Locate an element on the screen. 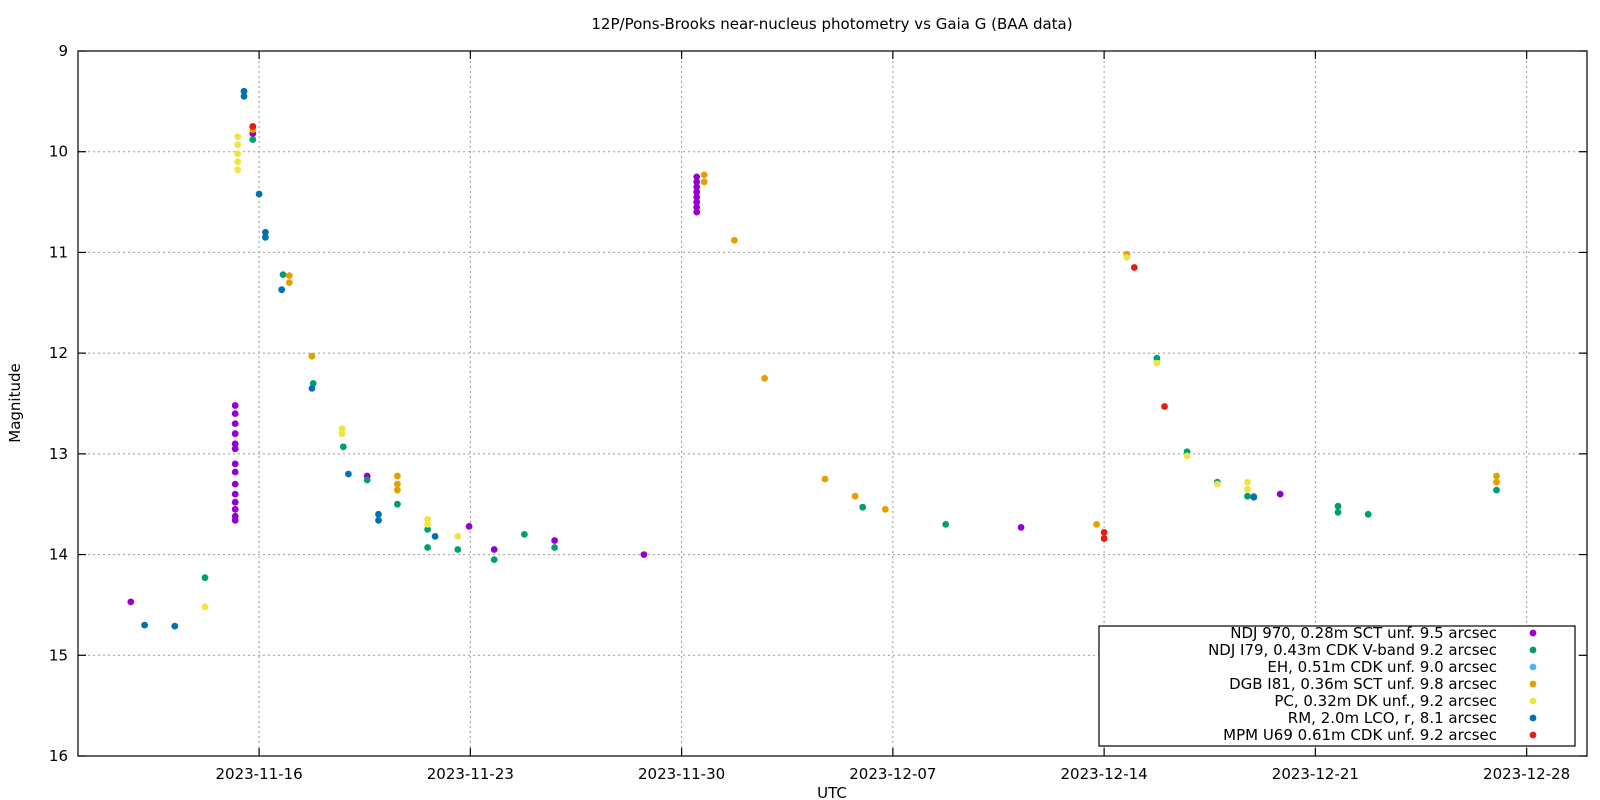  y-tick-label: 13 is located at coordinates (58, 454).